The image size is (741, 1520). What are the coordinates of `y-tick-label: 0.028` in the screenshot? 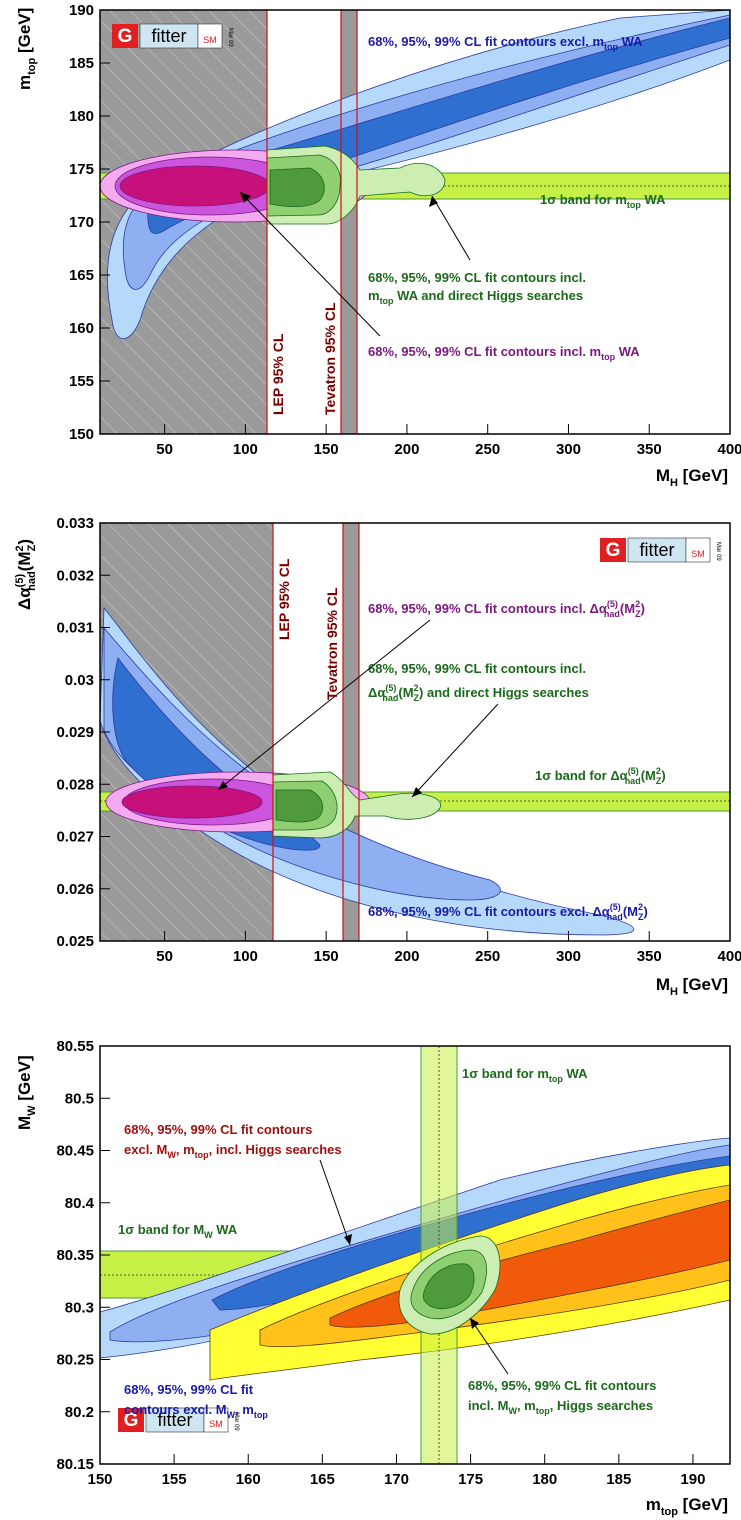 It's located at (75, 784).